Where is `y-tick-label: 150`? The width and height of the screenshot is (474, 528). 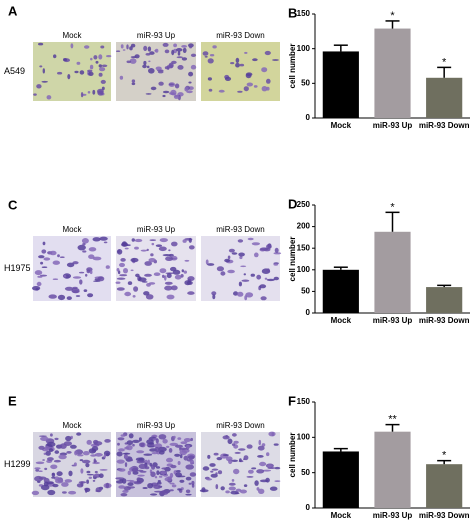
y-tick-label: 150 is located at coordinates (304, 247).